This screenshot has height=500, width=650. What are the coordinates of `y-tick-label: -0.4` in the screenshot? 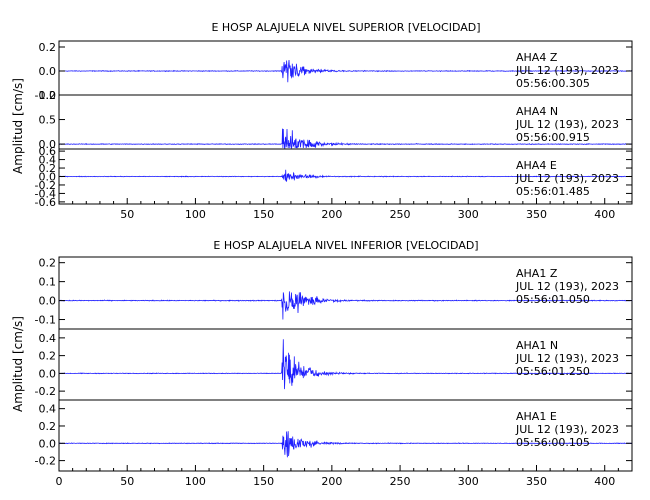 It's located at (45, 193).